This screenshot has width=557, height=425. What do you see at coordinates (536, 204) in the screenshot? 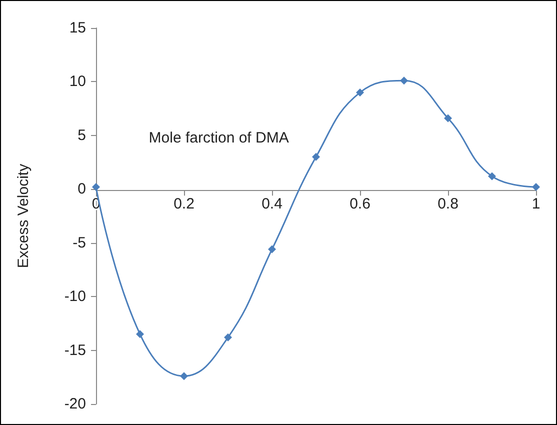
I see `x-tick-label: 1` at bounding box center [536, 204].